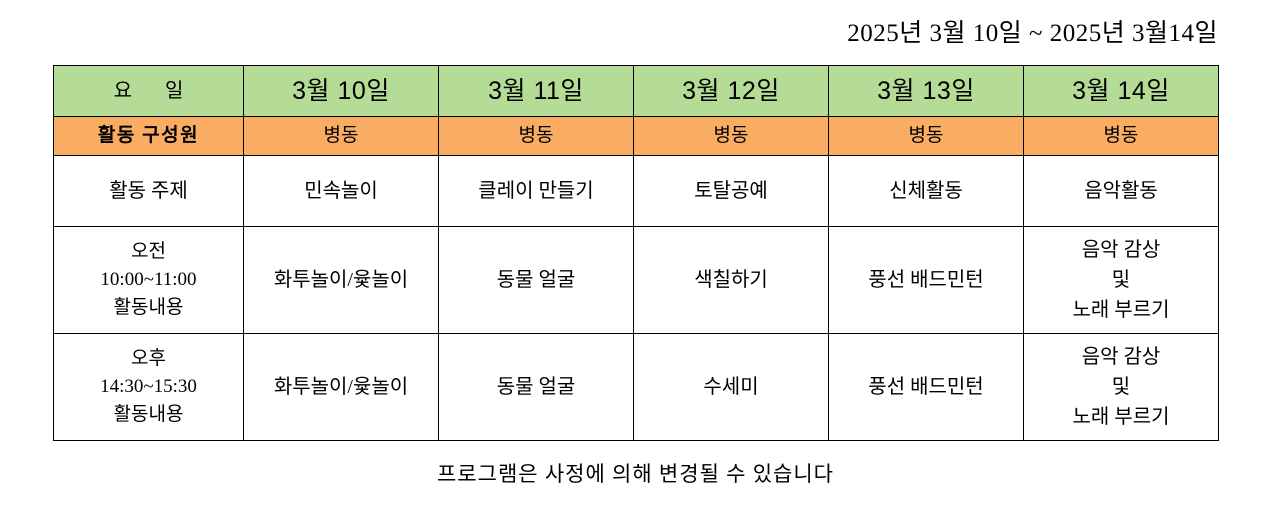  What do you see at coordinates (341, 280) in the screenshot?
I see `morning-cell-1: 화투놀이/윷놀이` at bounding box center [341, 280].